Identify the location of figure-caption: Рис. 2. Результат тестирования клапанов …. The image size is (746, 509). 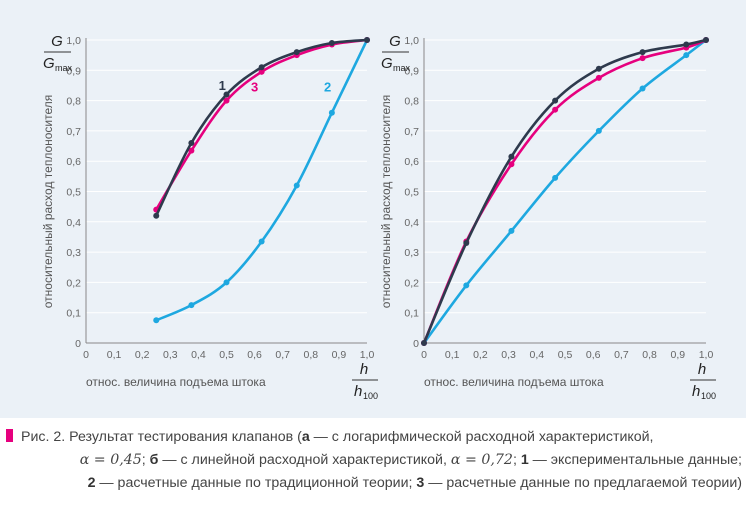
(374, 460).